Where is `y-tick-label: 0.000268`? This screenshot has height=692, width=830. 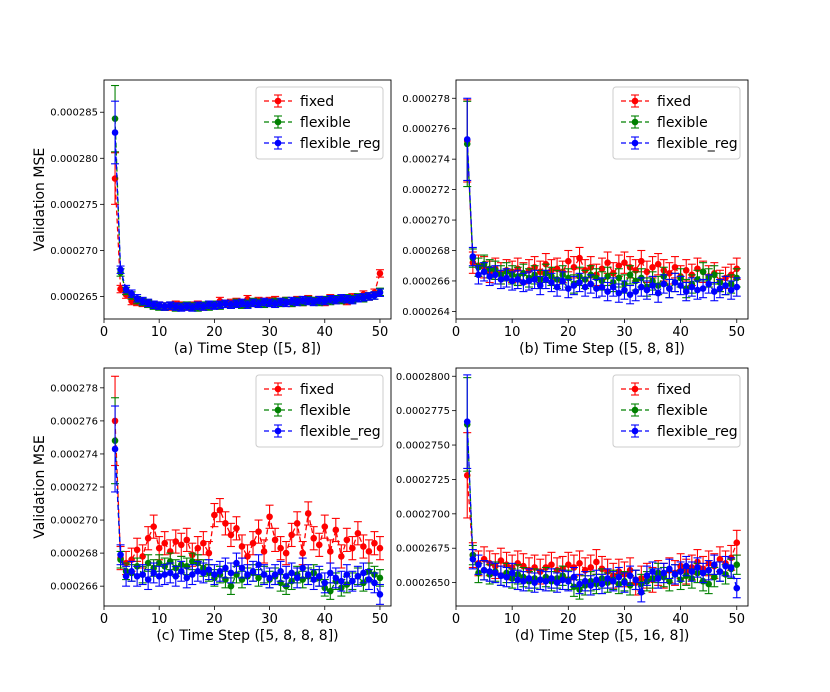
y-tick-label: 0.000268 is located at coordinates (426, 251).